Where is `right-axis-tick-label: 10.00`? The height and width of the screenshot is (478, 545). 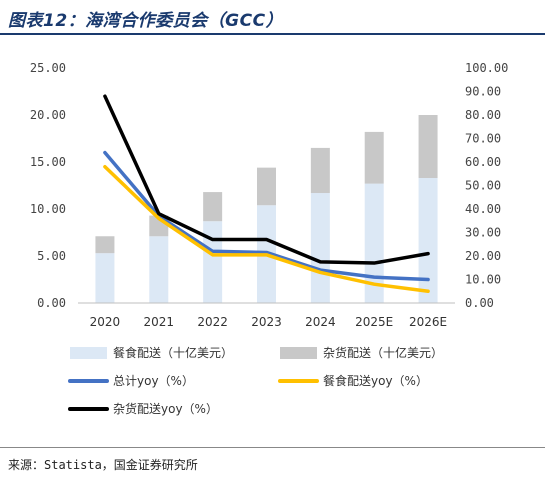 right-axis-tick-label: 10.00 is located at coordinates (483, 280).